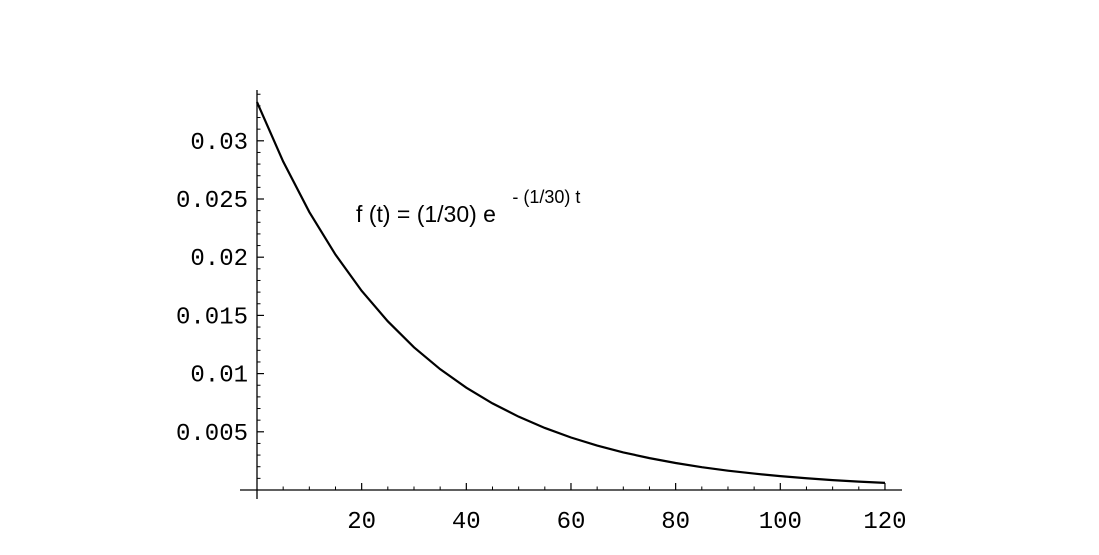  Describe the element at coordinates (627, 509) in the screenshot. I see `x-ticks: 20 40 60 80 100 120` at that location.